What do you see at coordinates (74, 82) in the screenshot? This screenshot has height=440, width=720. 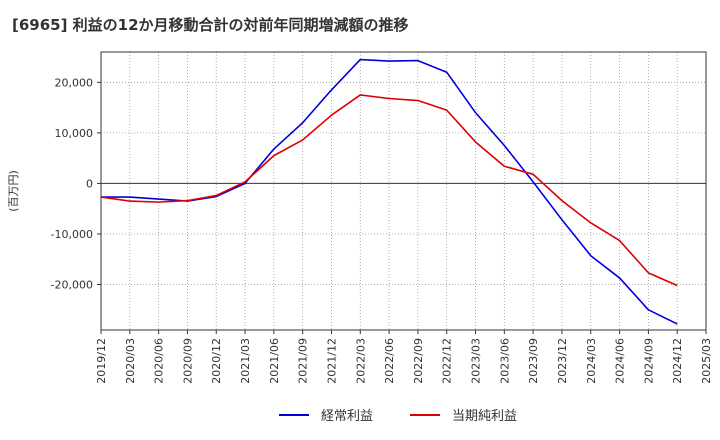 I see `y-tick-label: 20,000` at bounding box center [74, 82].